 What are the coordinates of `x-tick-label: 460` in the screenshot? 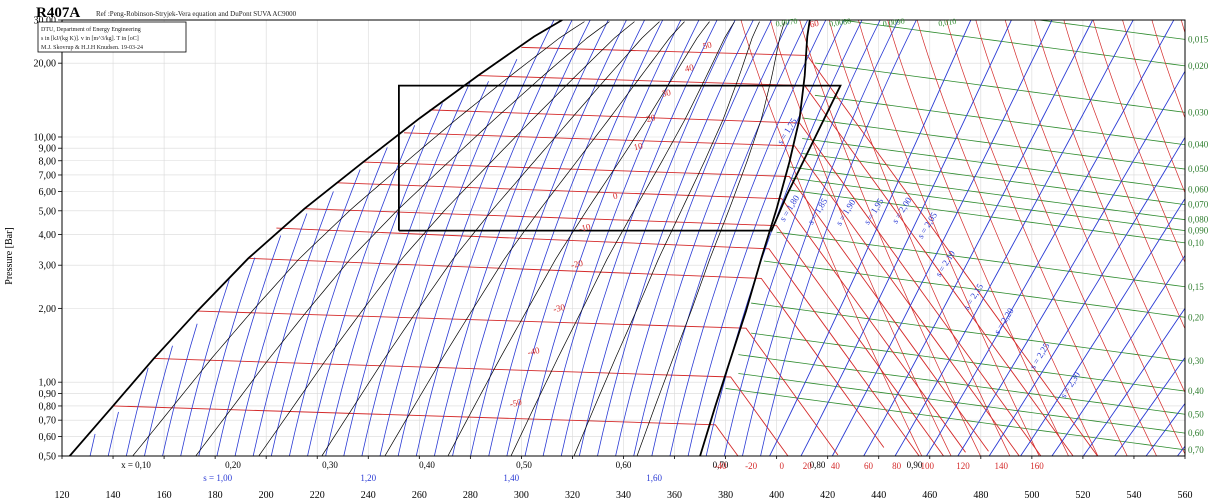 It's located at (929, 495).